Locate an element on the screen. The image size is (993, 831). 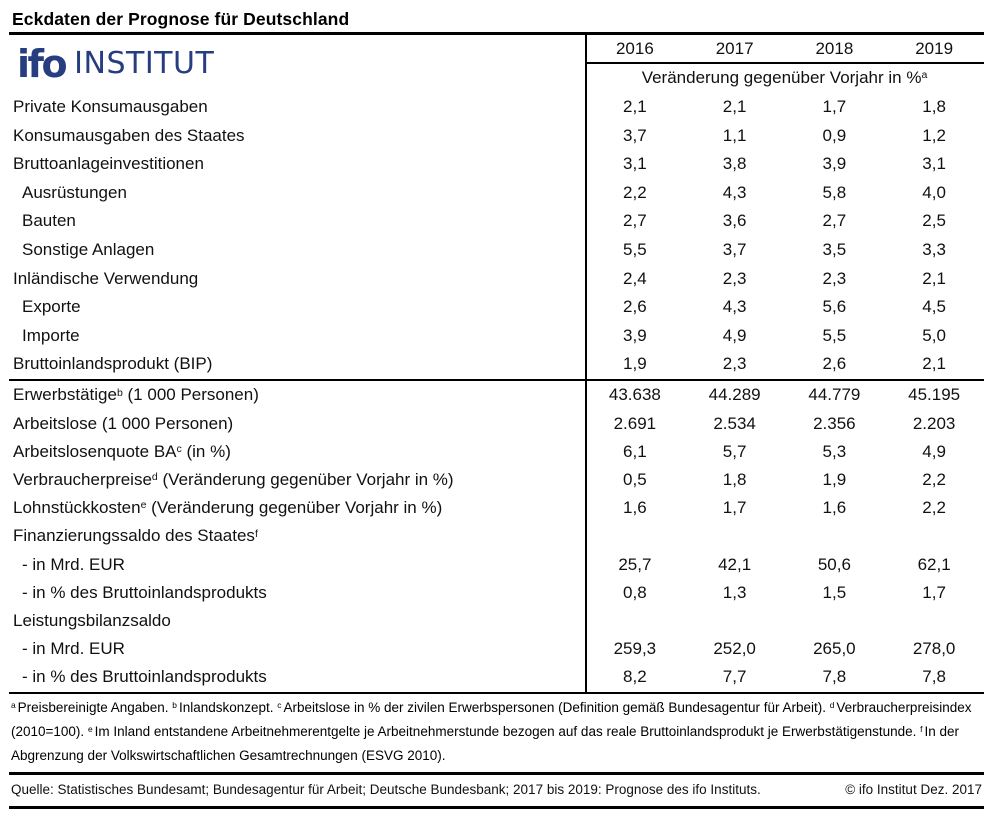
table-cell: 278,0 is located at coordinates (934, 649).